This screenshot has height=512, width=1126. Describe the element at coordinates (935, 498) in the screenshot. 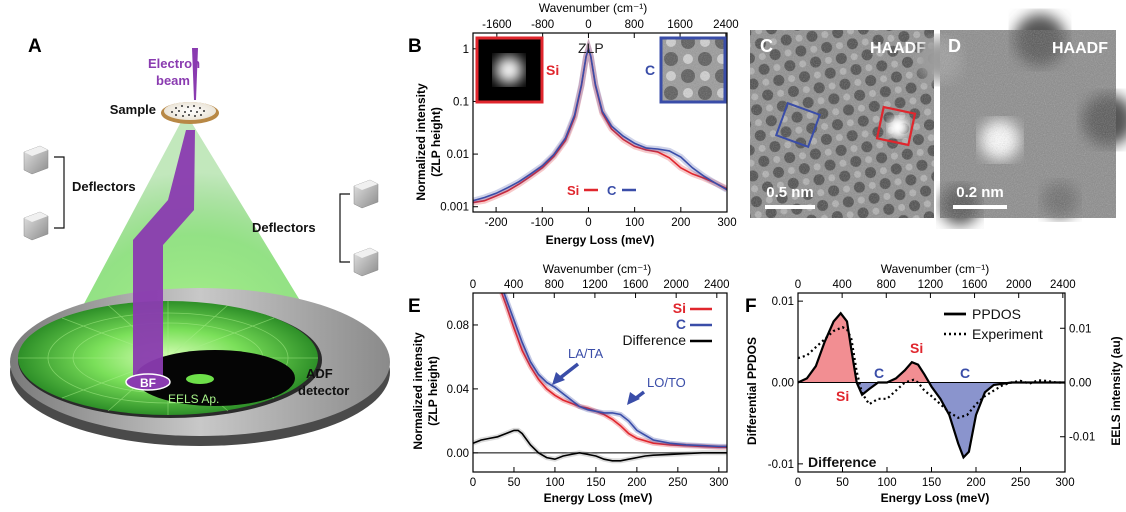

I see `panel-f-xlabel: Energy Loss (meV)` at that location.